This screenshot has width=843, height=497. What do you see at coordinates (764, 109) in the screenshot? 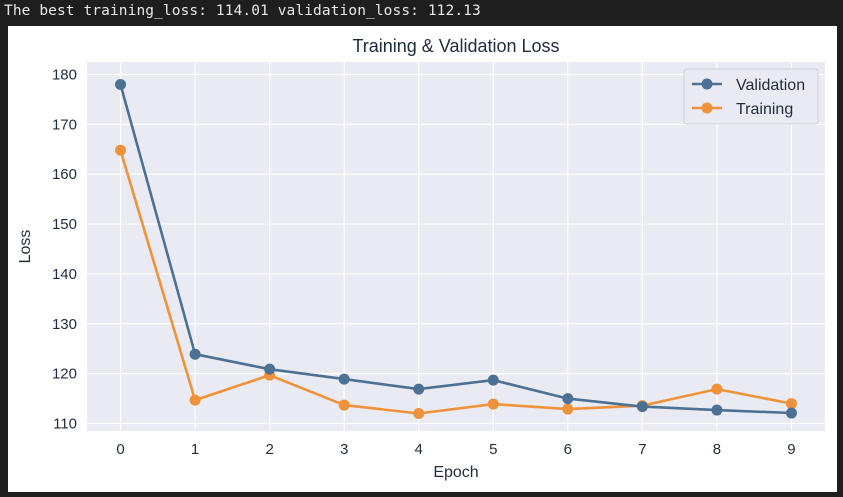
I see `legend-label: Training` at bounding box center [764, 109].